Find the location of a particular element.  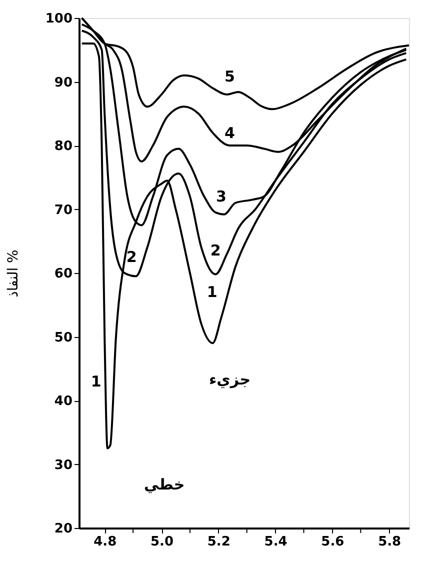

y-tick-label: 100 is located at coordinates (58, 19).